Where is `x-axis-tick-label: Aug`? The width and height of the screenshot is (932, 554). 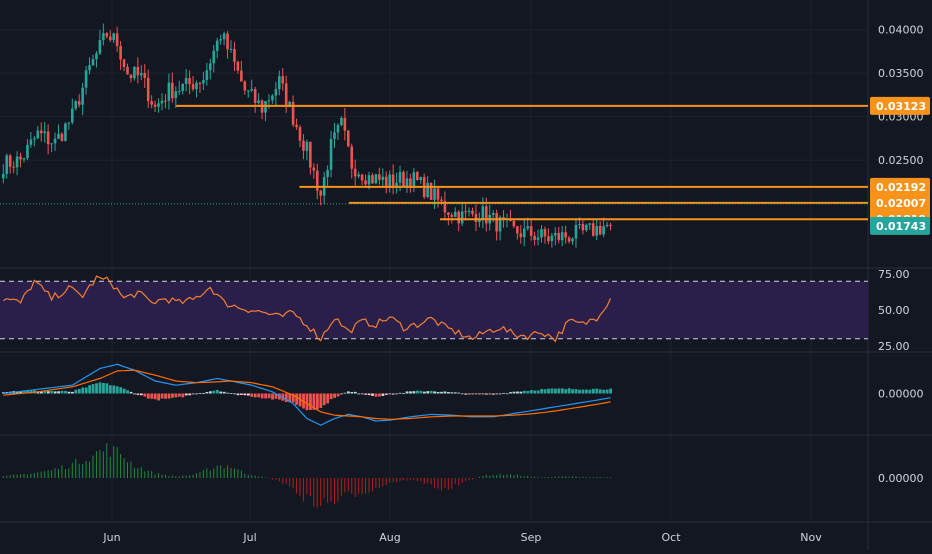
x-axis-tick-label: Aug is located at coordinates (389, 537).